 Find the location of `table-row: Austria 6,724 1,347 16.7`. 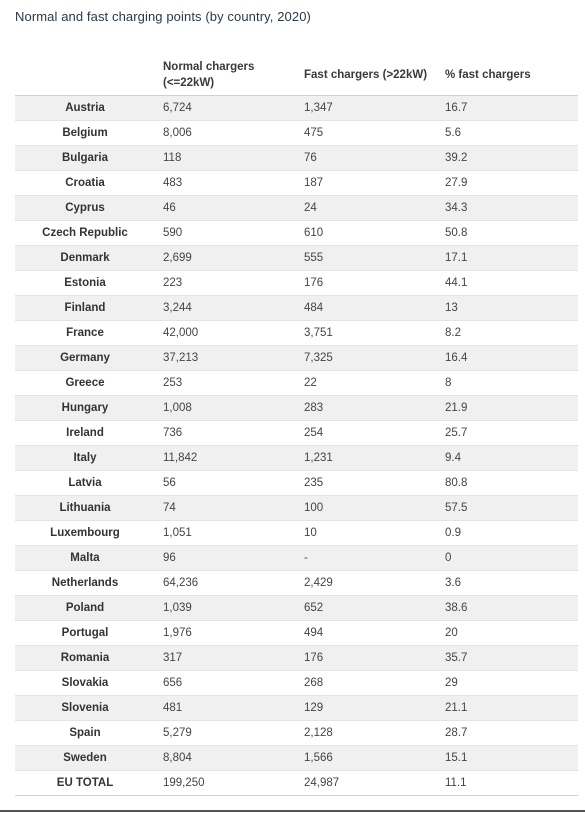

table-row: Austria 6,724 1,347 16.7 is located at coordinates (296, 108).